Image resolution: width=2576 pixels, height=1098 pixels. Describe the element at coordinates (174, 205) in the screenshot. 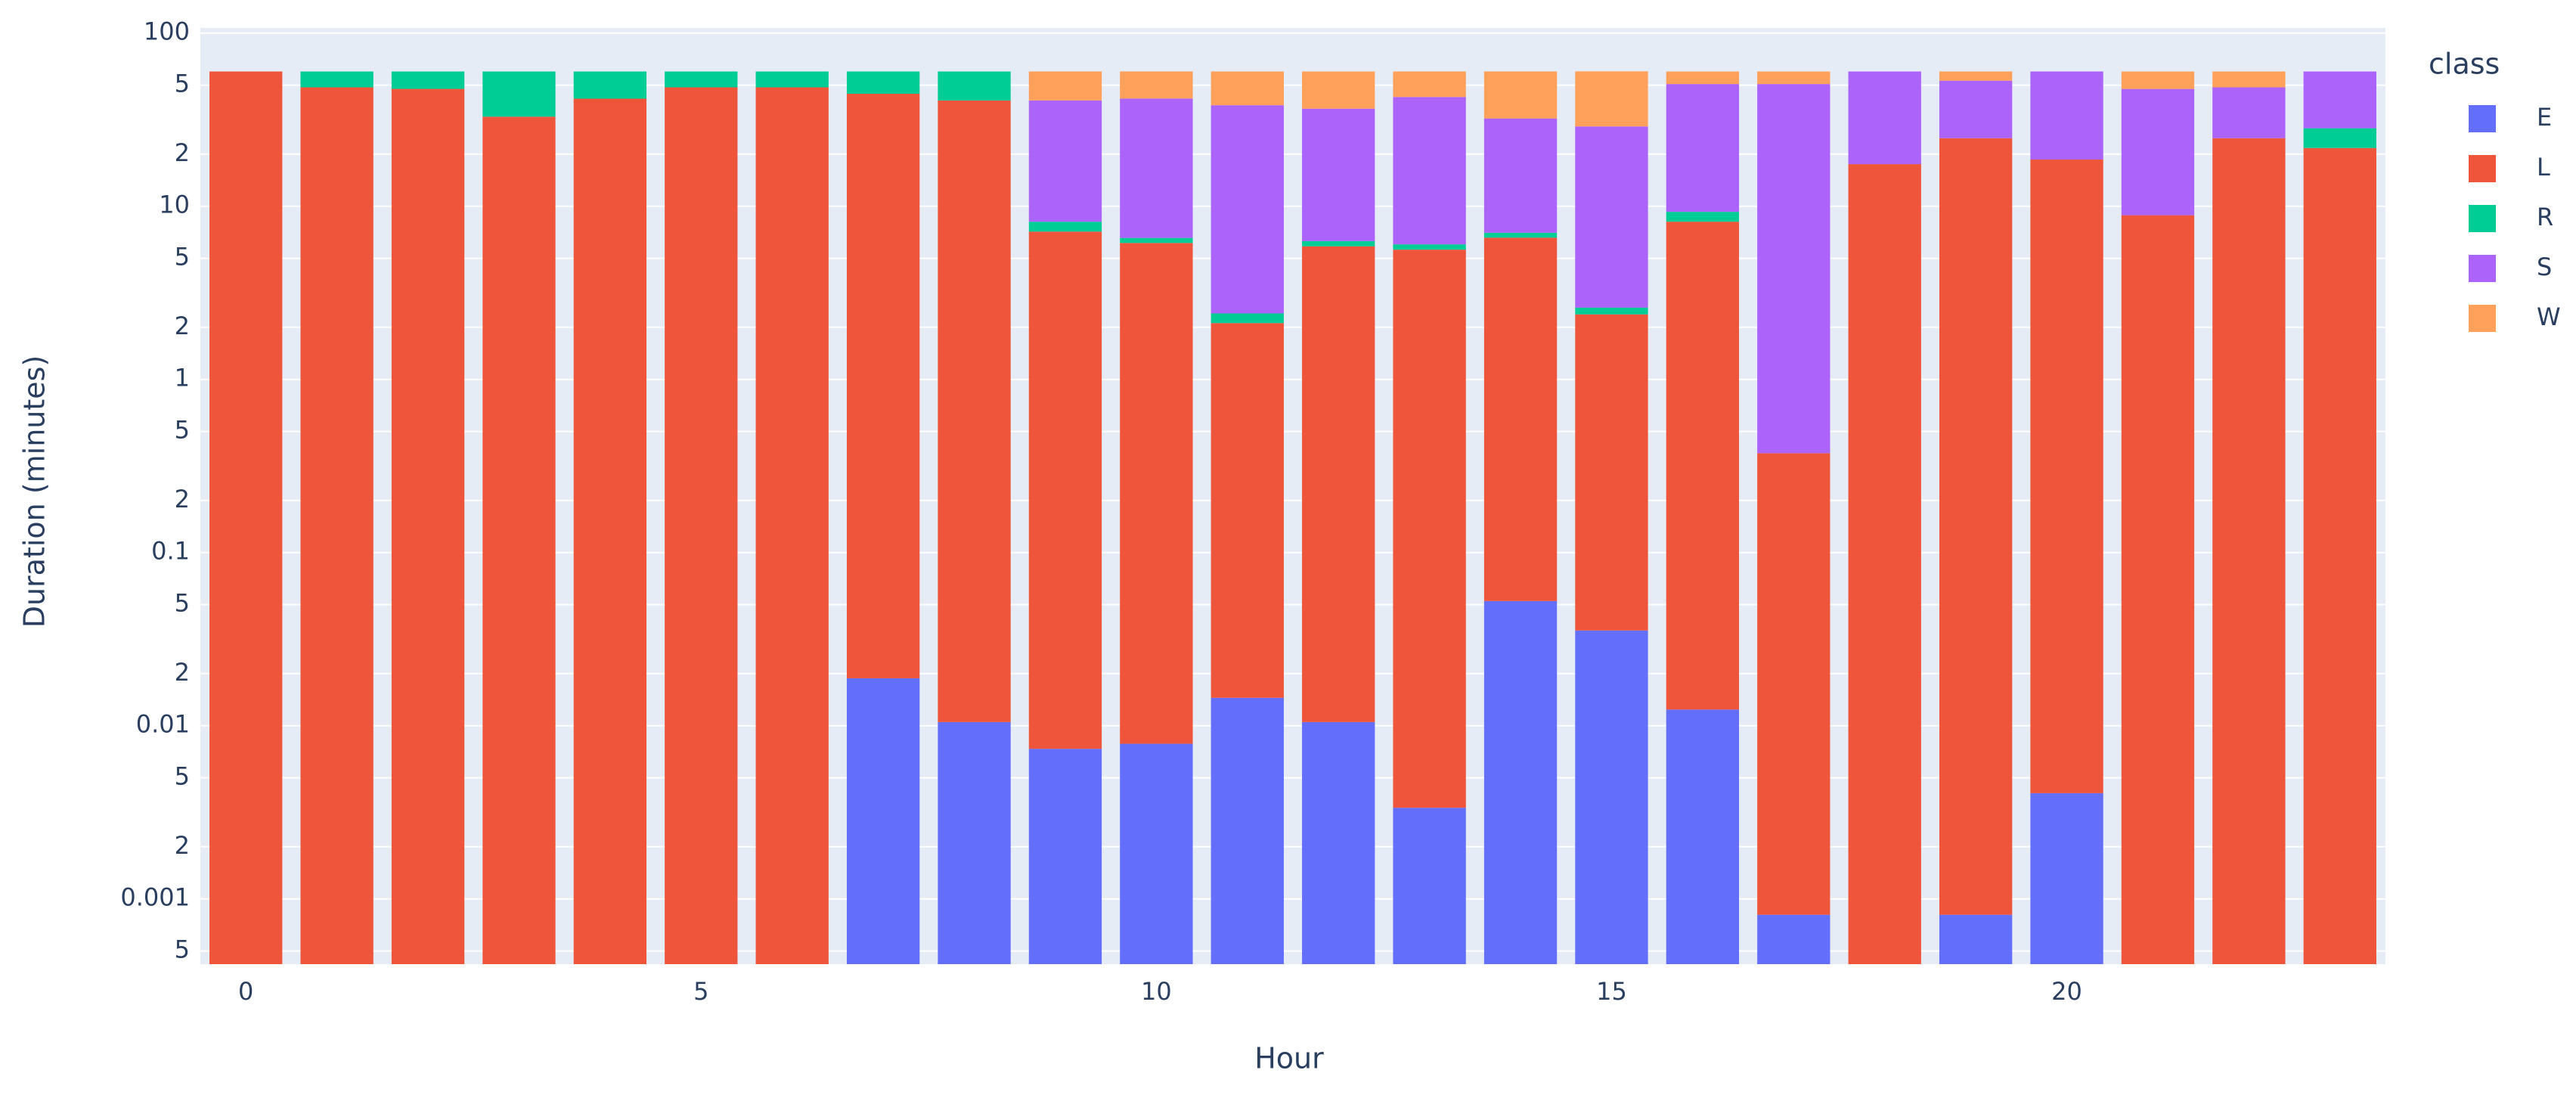

I see `y-tick-label: 10` at that location.